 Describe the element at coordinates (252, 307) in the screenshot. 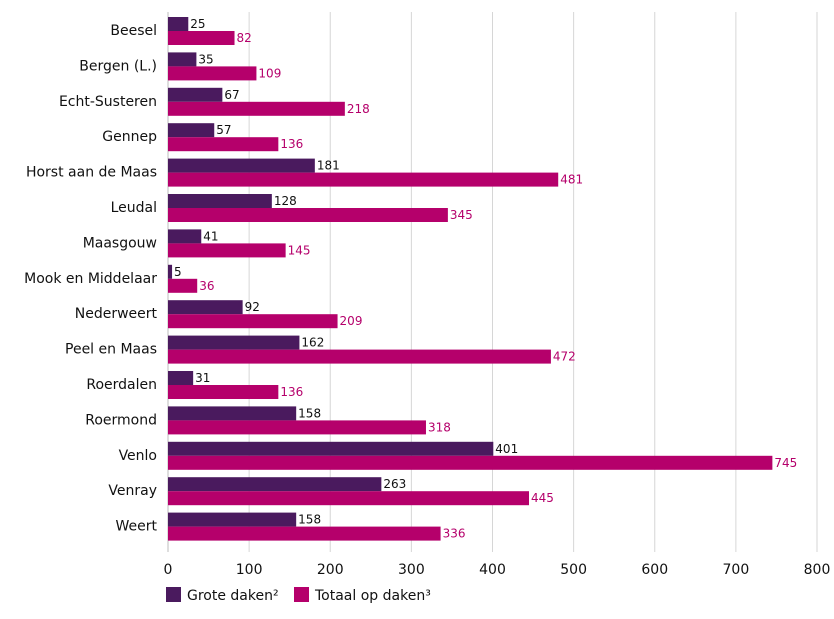

I see `data-label: 92` at that location.